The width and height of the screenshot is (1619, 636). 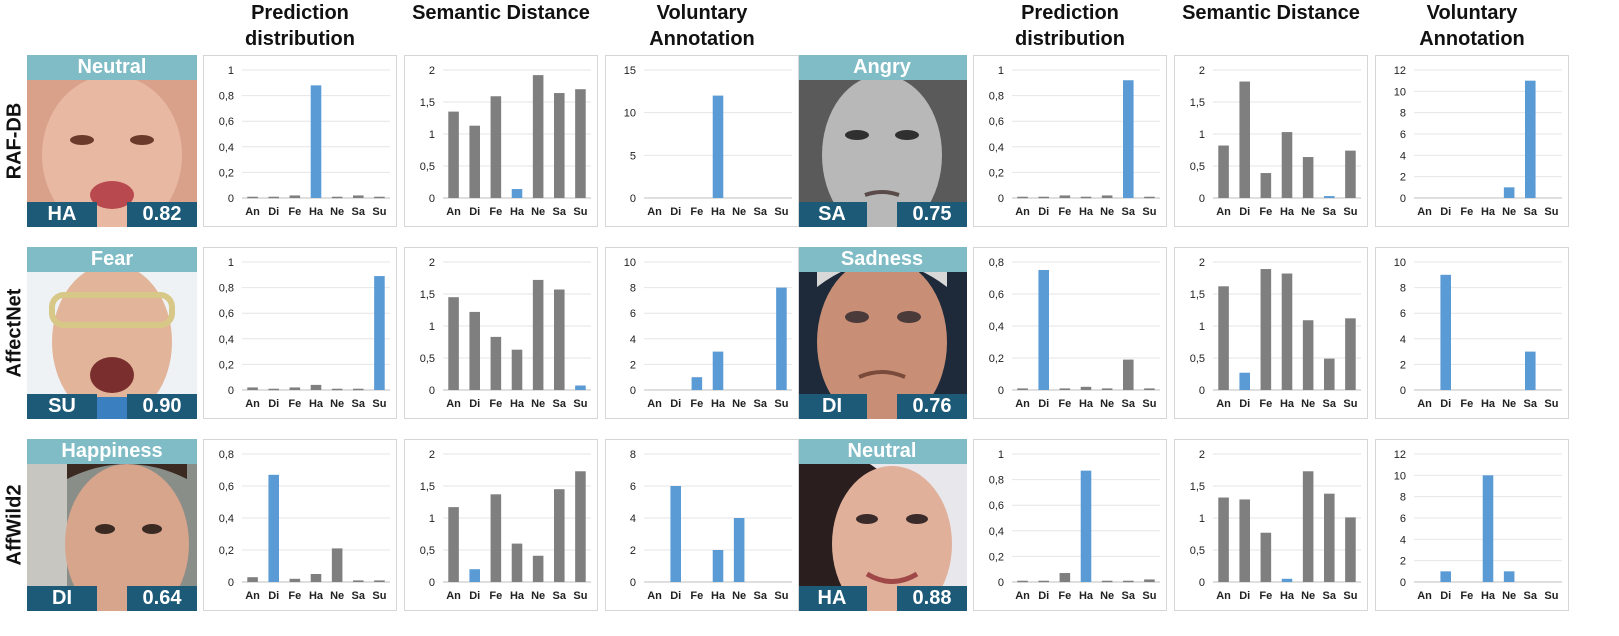 I want to click on y-tick-label: 15, so click(x=630, y=71).